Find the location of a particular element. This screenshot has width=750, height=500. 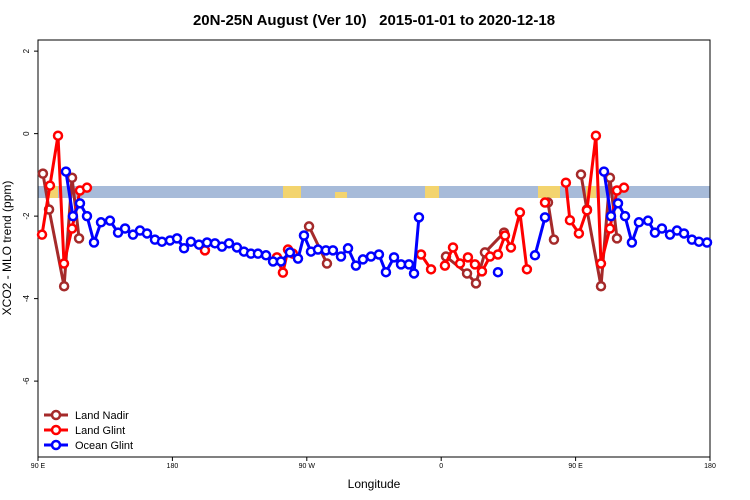

legend-label: Ocean Glint is located at coordinates (104, 446).